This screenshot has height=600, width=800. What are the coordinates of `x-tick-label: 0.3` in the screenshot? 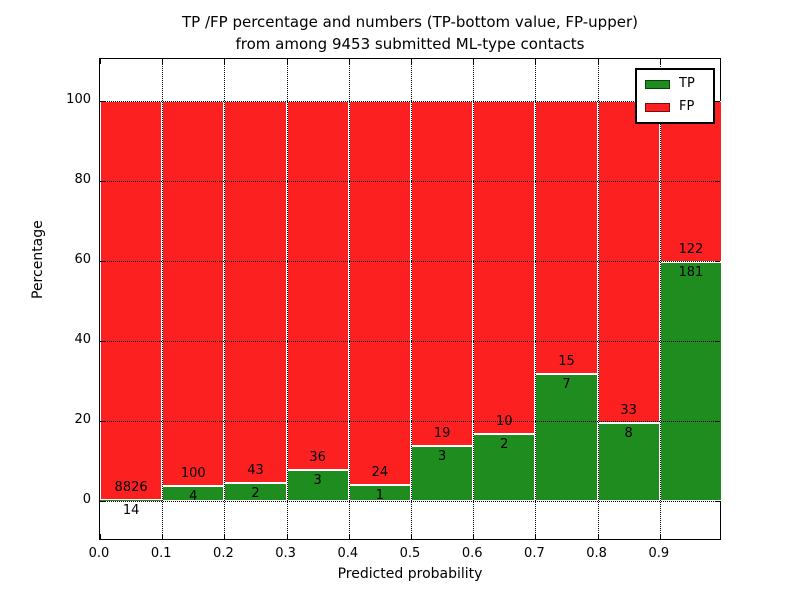 It's located at (285, 553).